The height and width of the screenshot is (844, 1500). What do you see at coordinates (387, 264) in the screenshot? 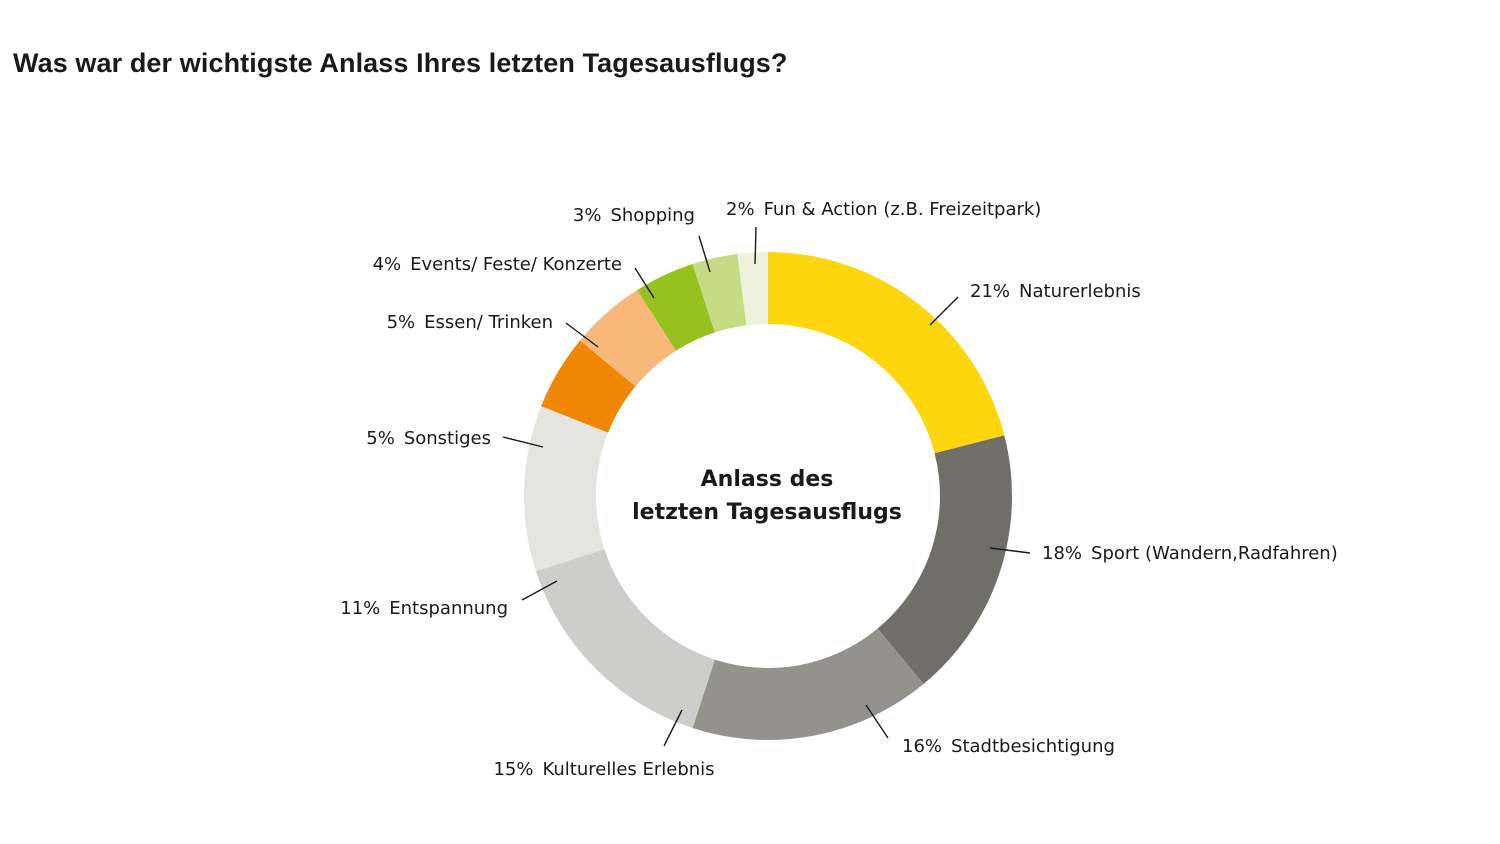
I see `slice-percent-8: 4%` at bounding box center [387, 264].